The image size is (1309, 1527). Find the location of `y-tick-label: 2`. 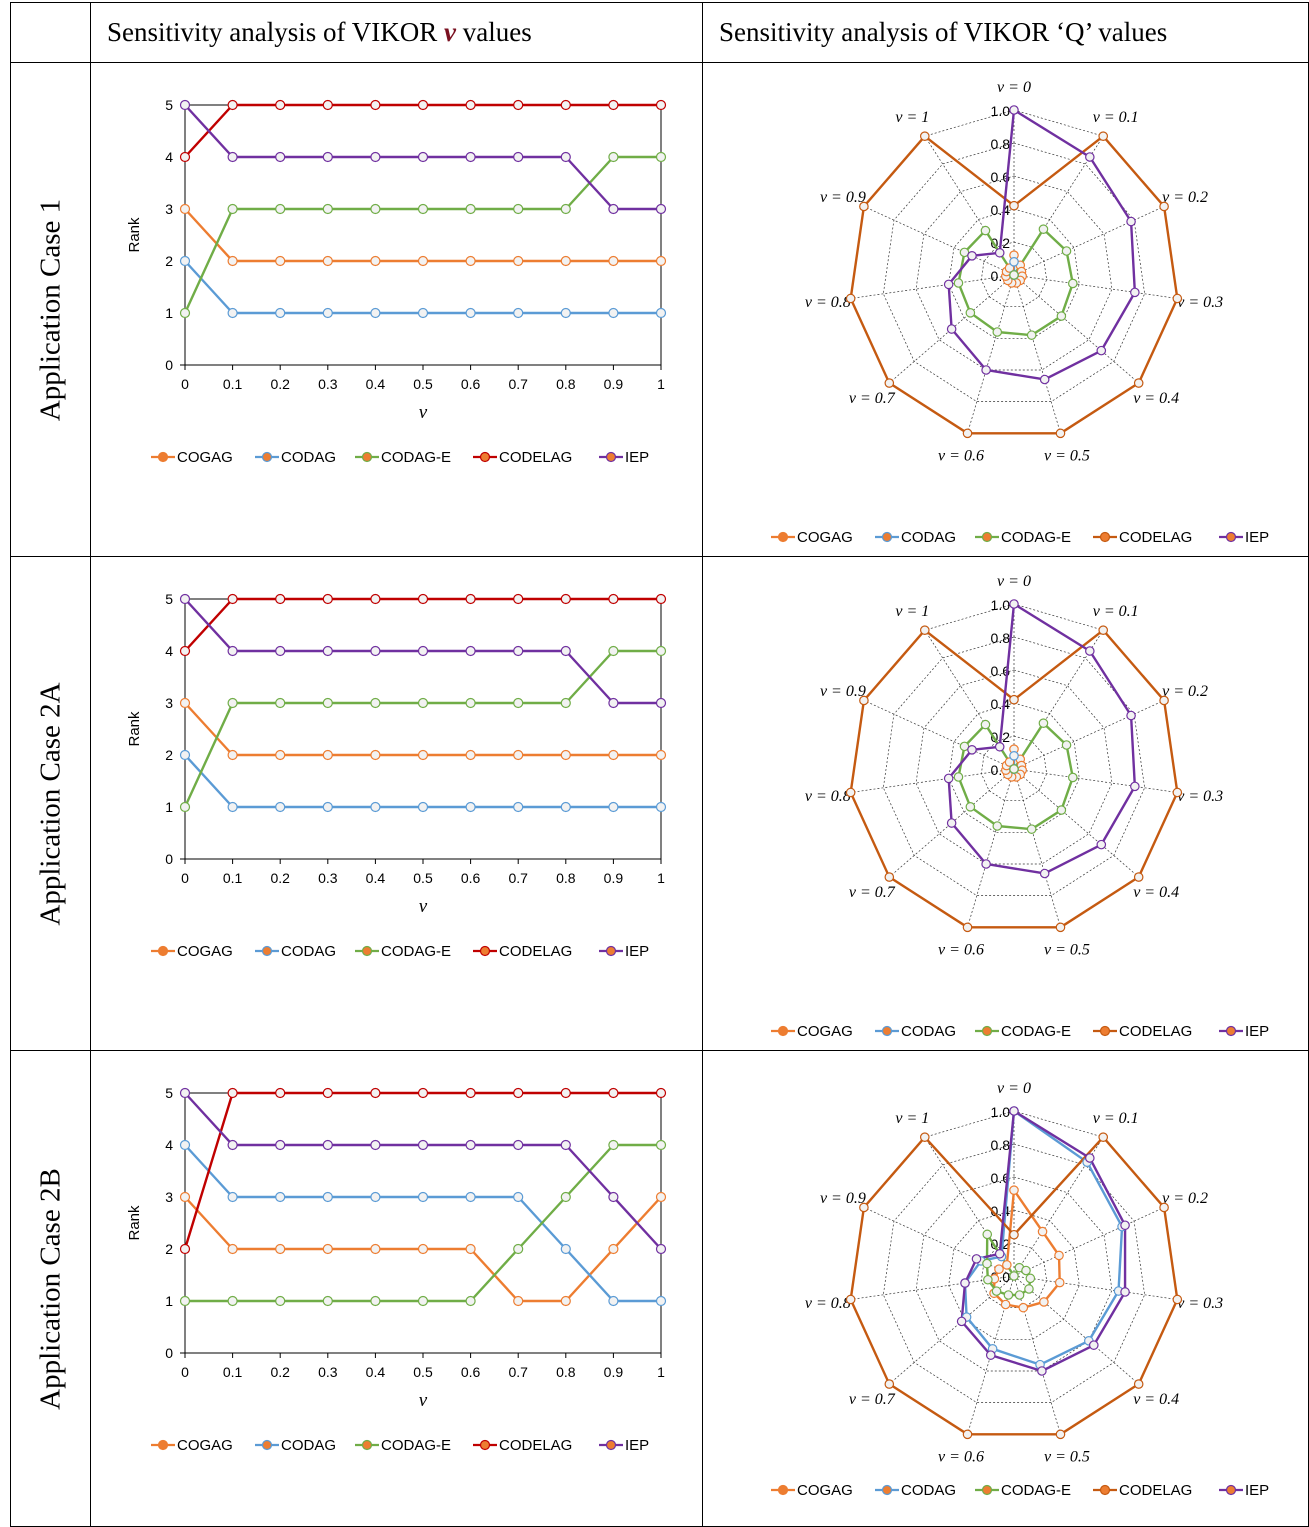

y-tick-label: 2 is located at coordinates (169, 261).